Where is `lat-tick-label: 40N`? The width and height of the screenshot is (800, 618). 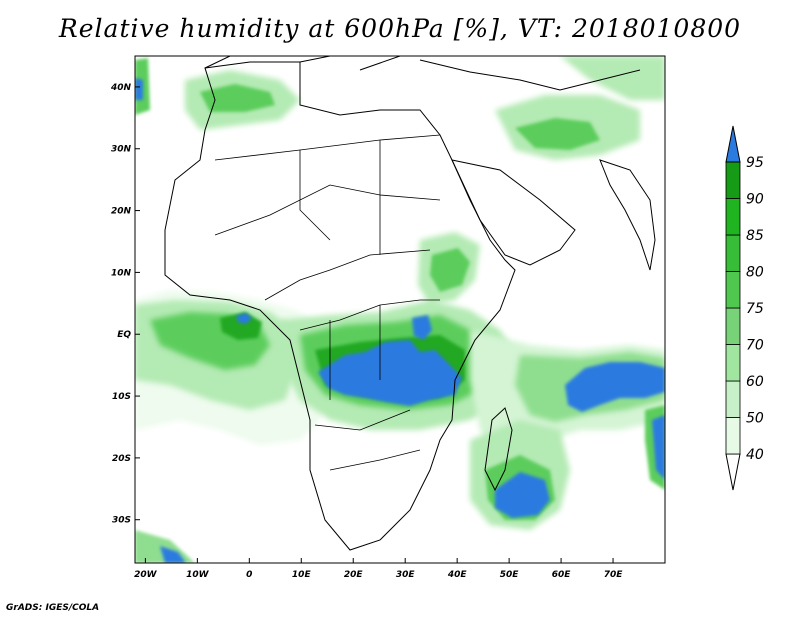 lat-tick-label: 40N is located at coordinates (121, 88).